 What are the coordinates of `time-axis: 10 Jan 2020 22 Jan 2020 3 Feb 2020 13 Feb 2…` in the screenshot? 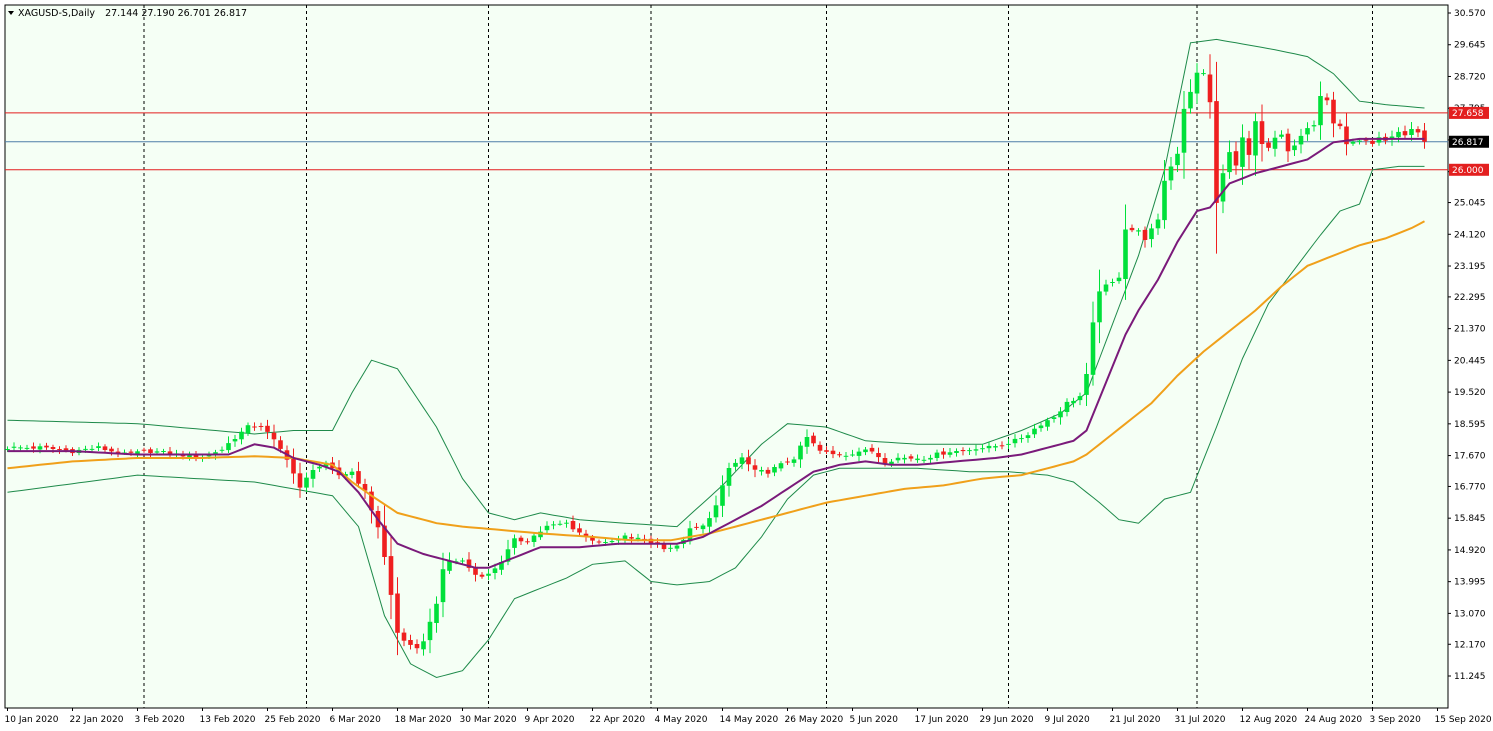 It's located at (748, 716).